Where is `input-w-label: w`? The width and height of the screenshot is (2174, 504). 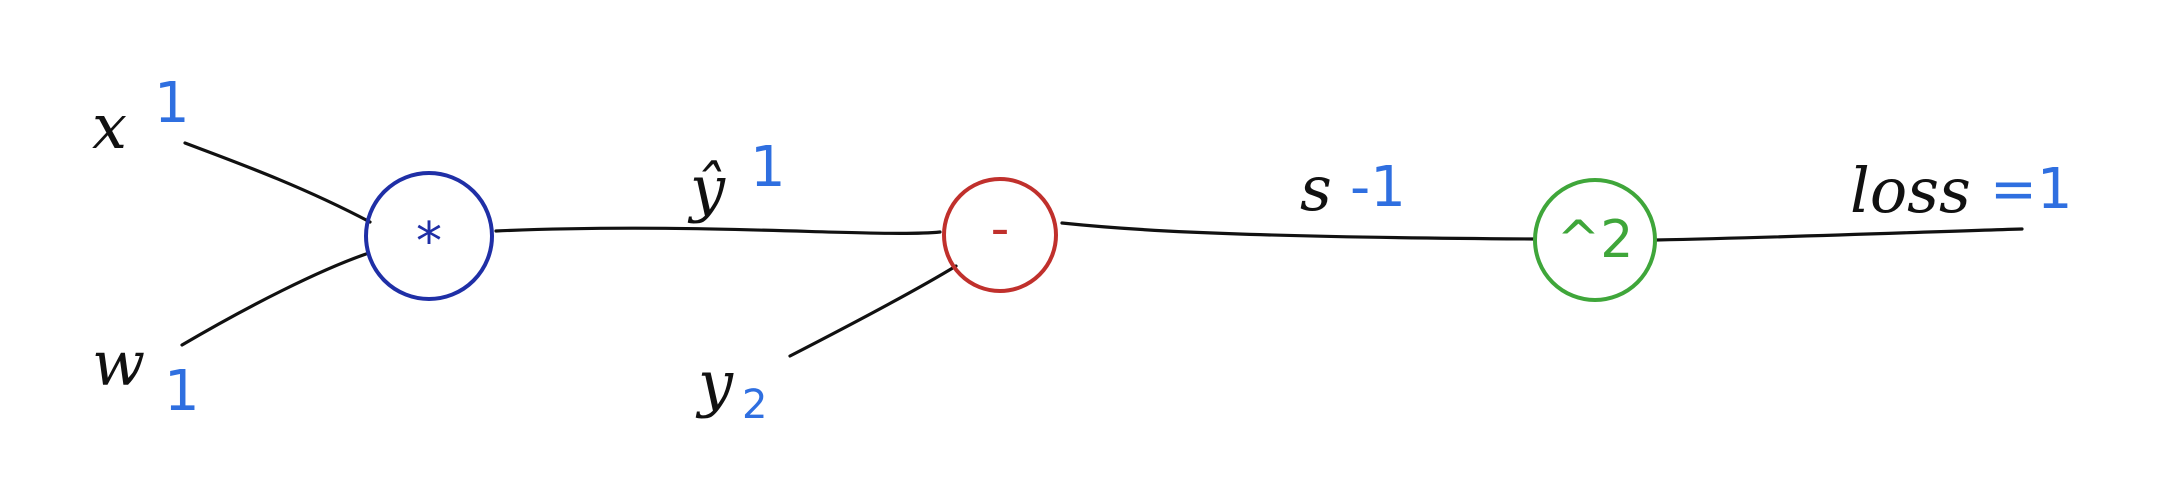 input-w-label: w is located at coordinates (118, 363).